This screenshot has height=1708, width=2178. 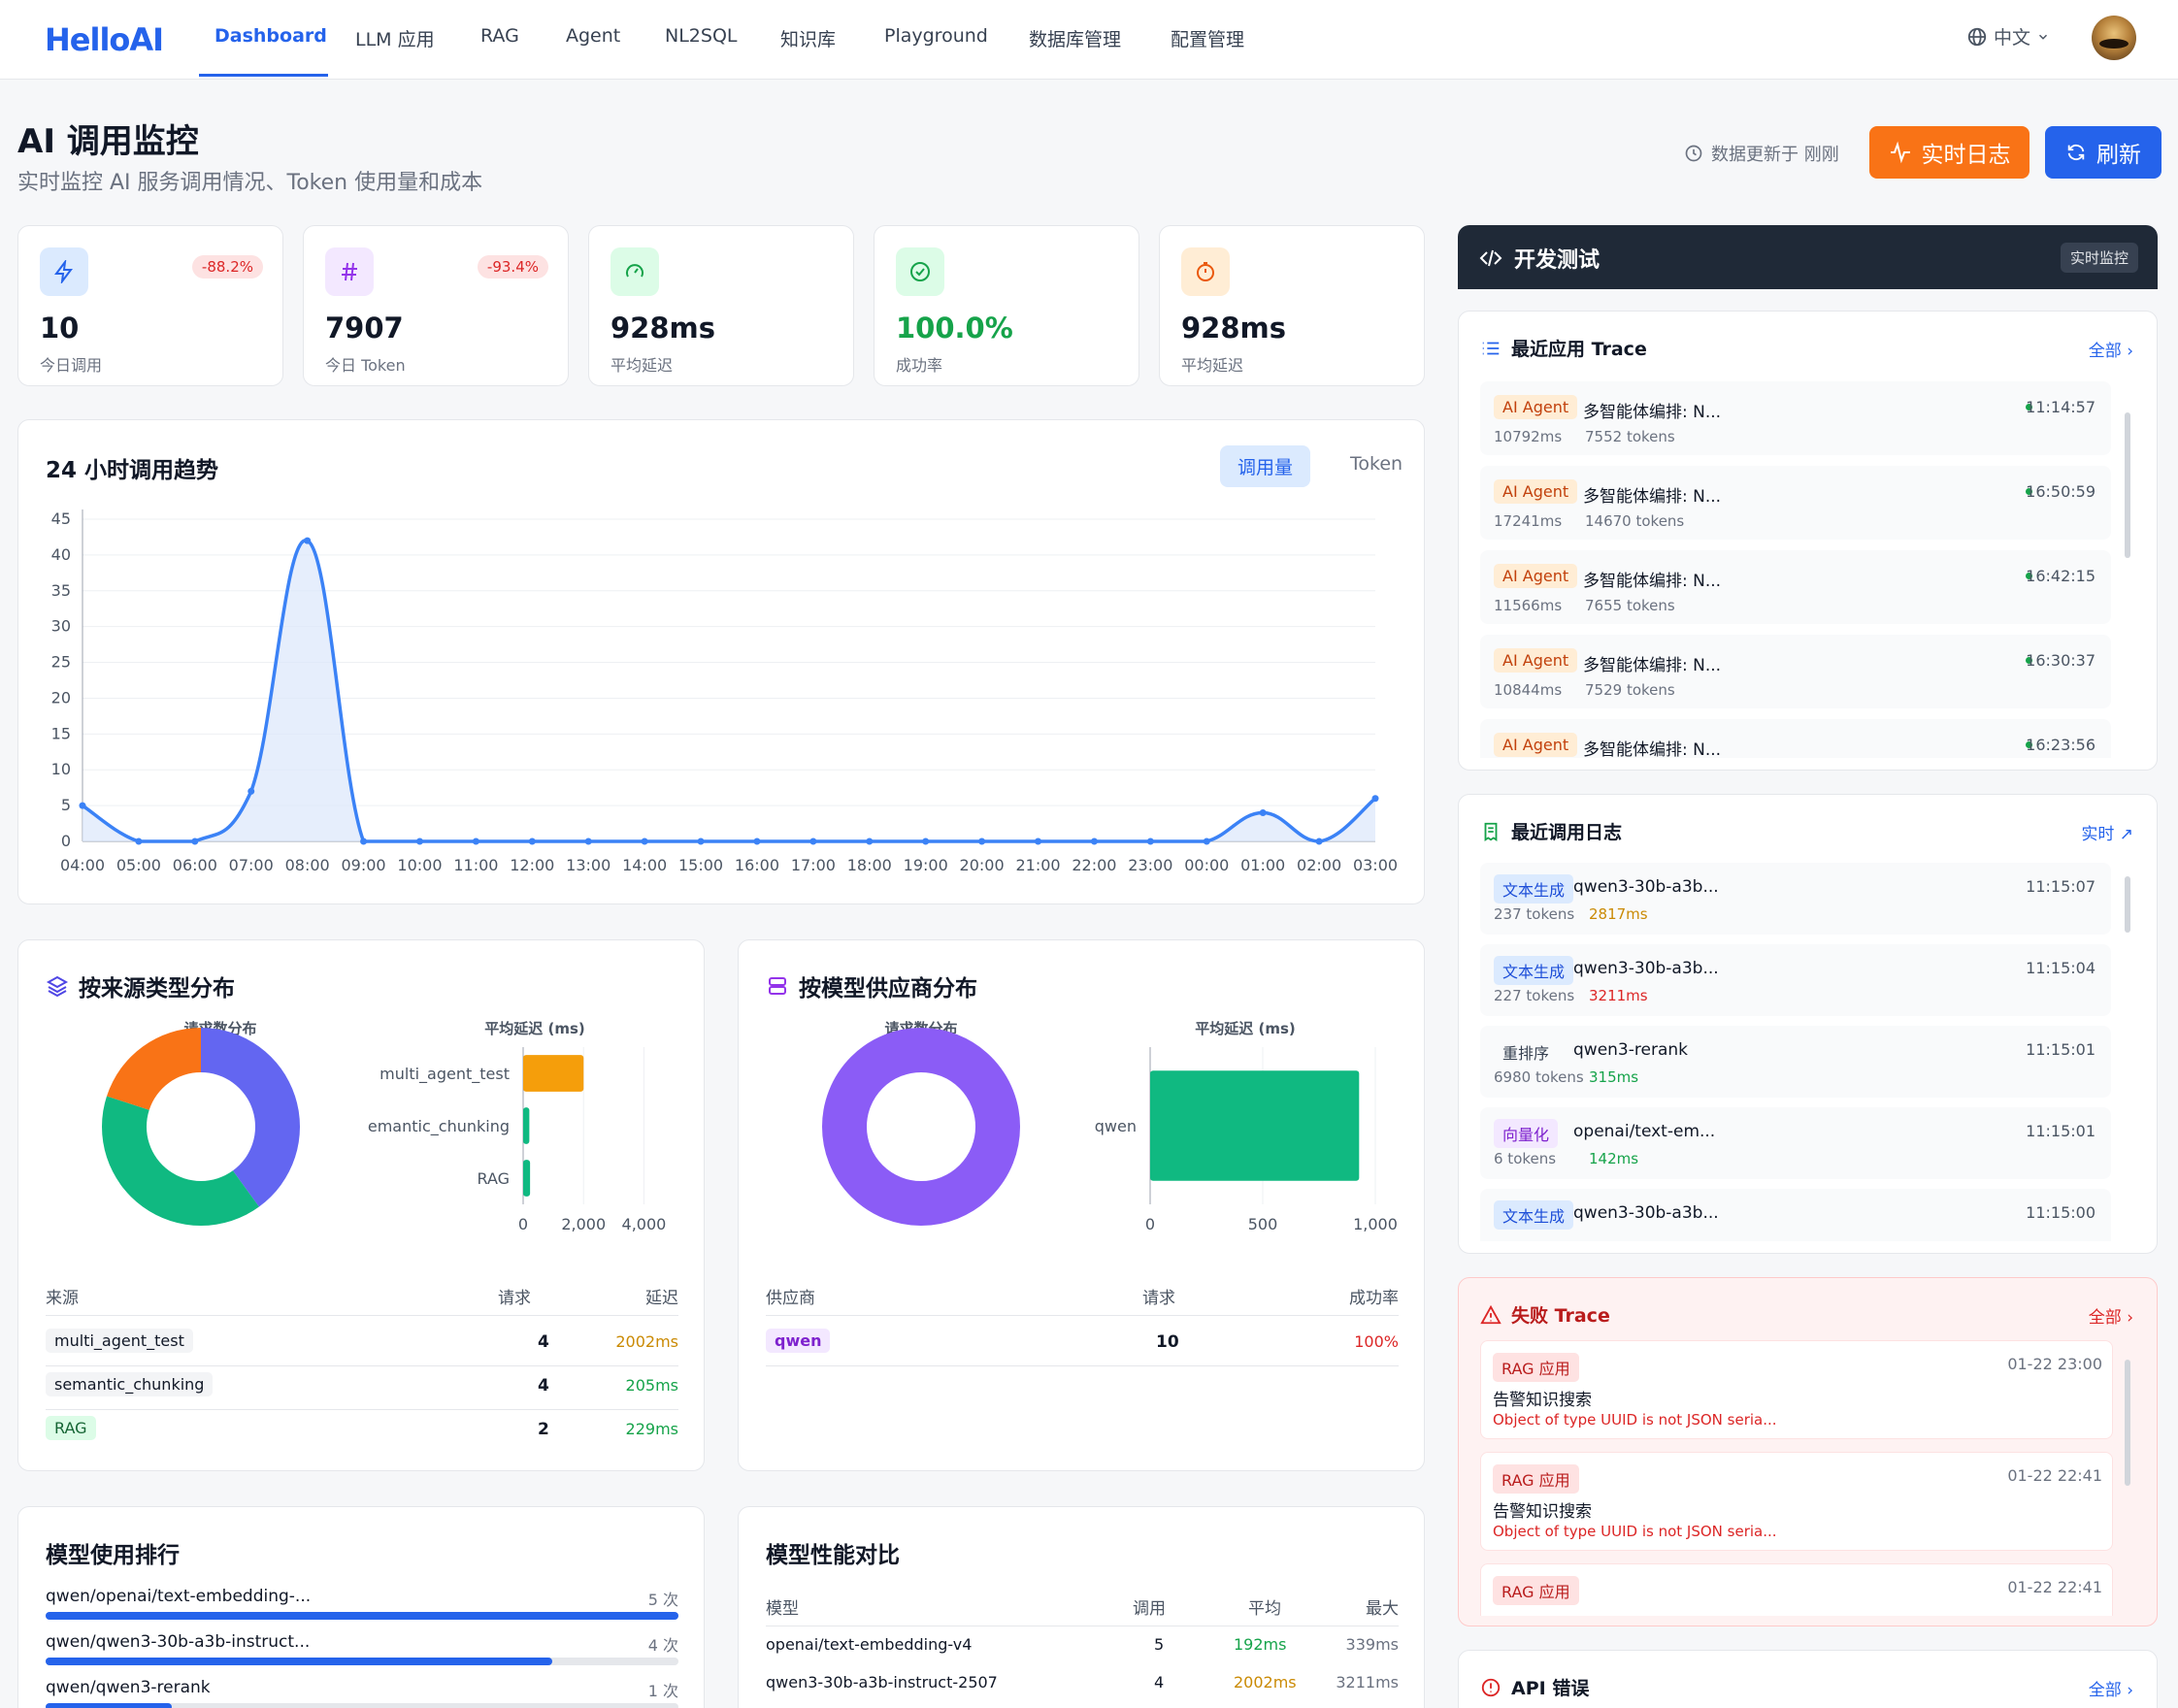 What do you see at coordinates (1075, 39) in the screenshot?
I see `nav-database: 数据库管理` at bounding box center [1075, 39].